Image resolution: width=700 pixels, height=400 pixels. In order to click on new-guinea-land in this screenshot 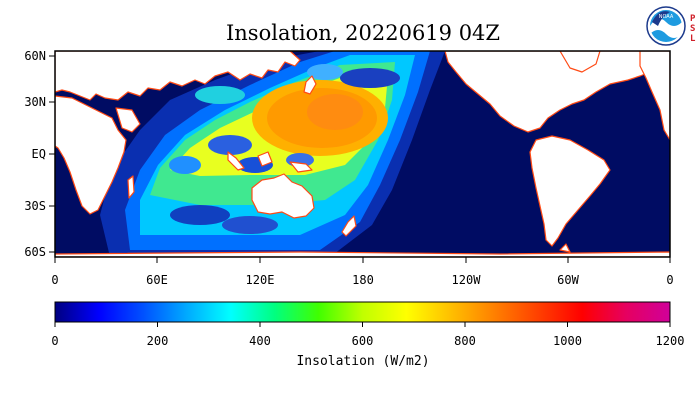, I will do `click(301, 167)`.